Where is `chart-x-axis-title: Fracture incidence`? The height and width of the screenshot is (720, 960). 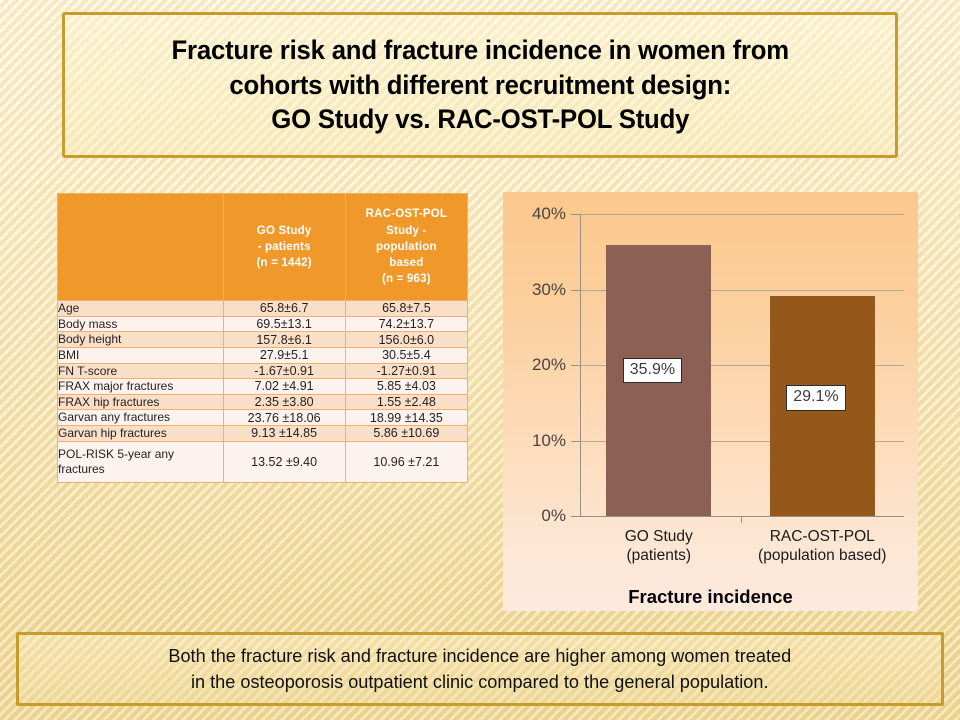
chart-x-axis-title: Fracture incidence is located at coordinates (710, 596).